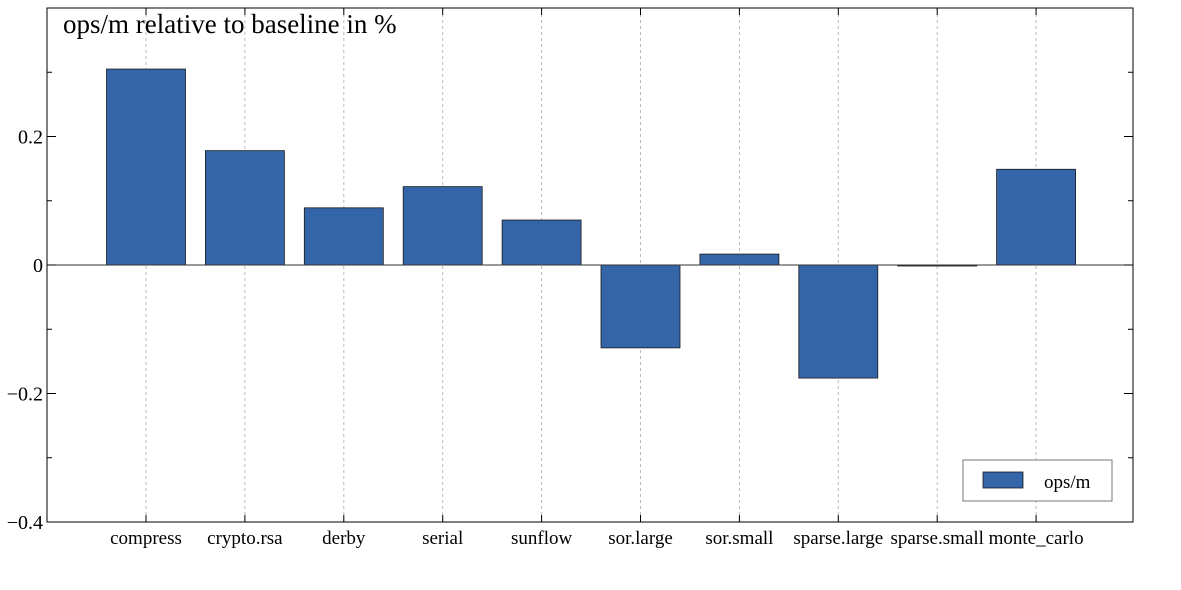 The height and width of the screenshot is (590, 1181). I want to click on bar-sunflow, so click(541, 242).